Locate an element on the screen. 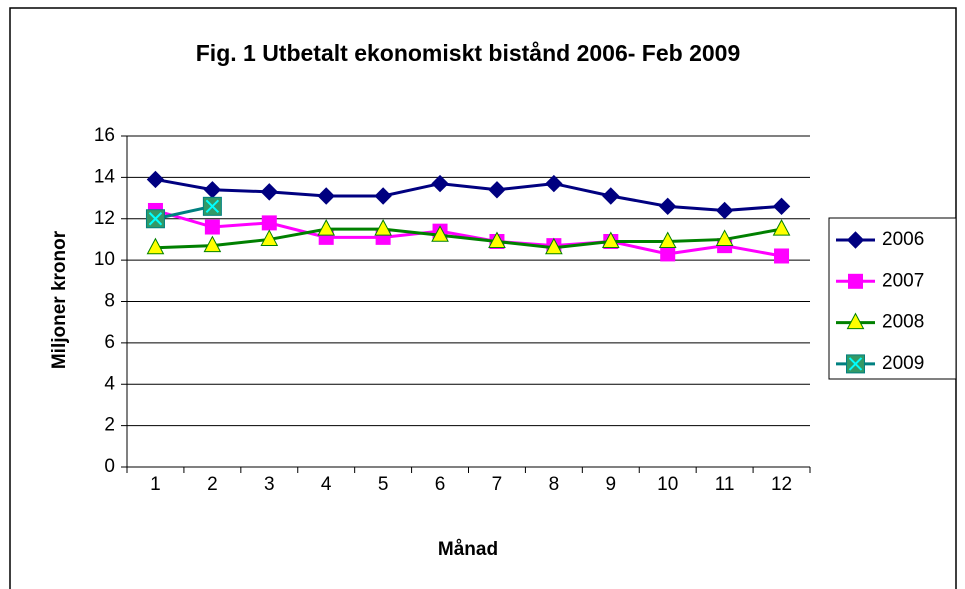 The image size is (965, 589). legend-box is located at coordinates (892, 298).